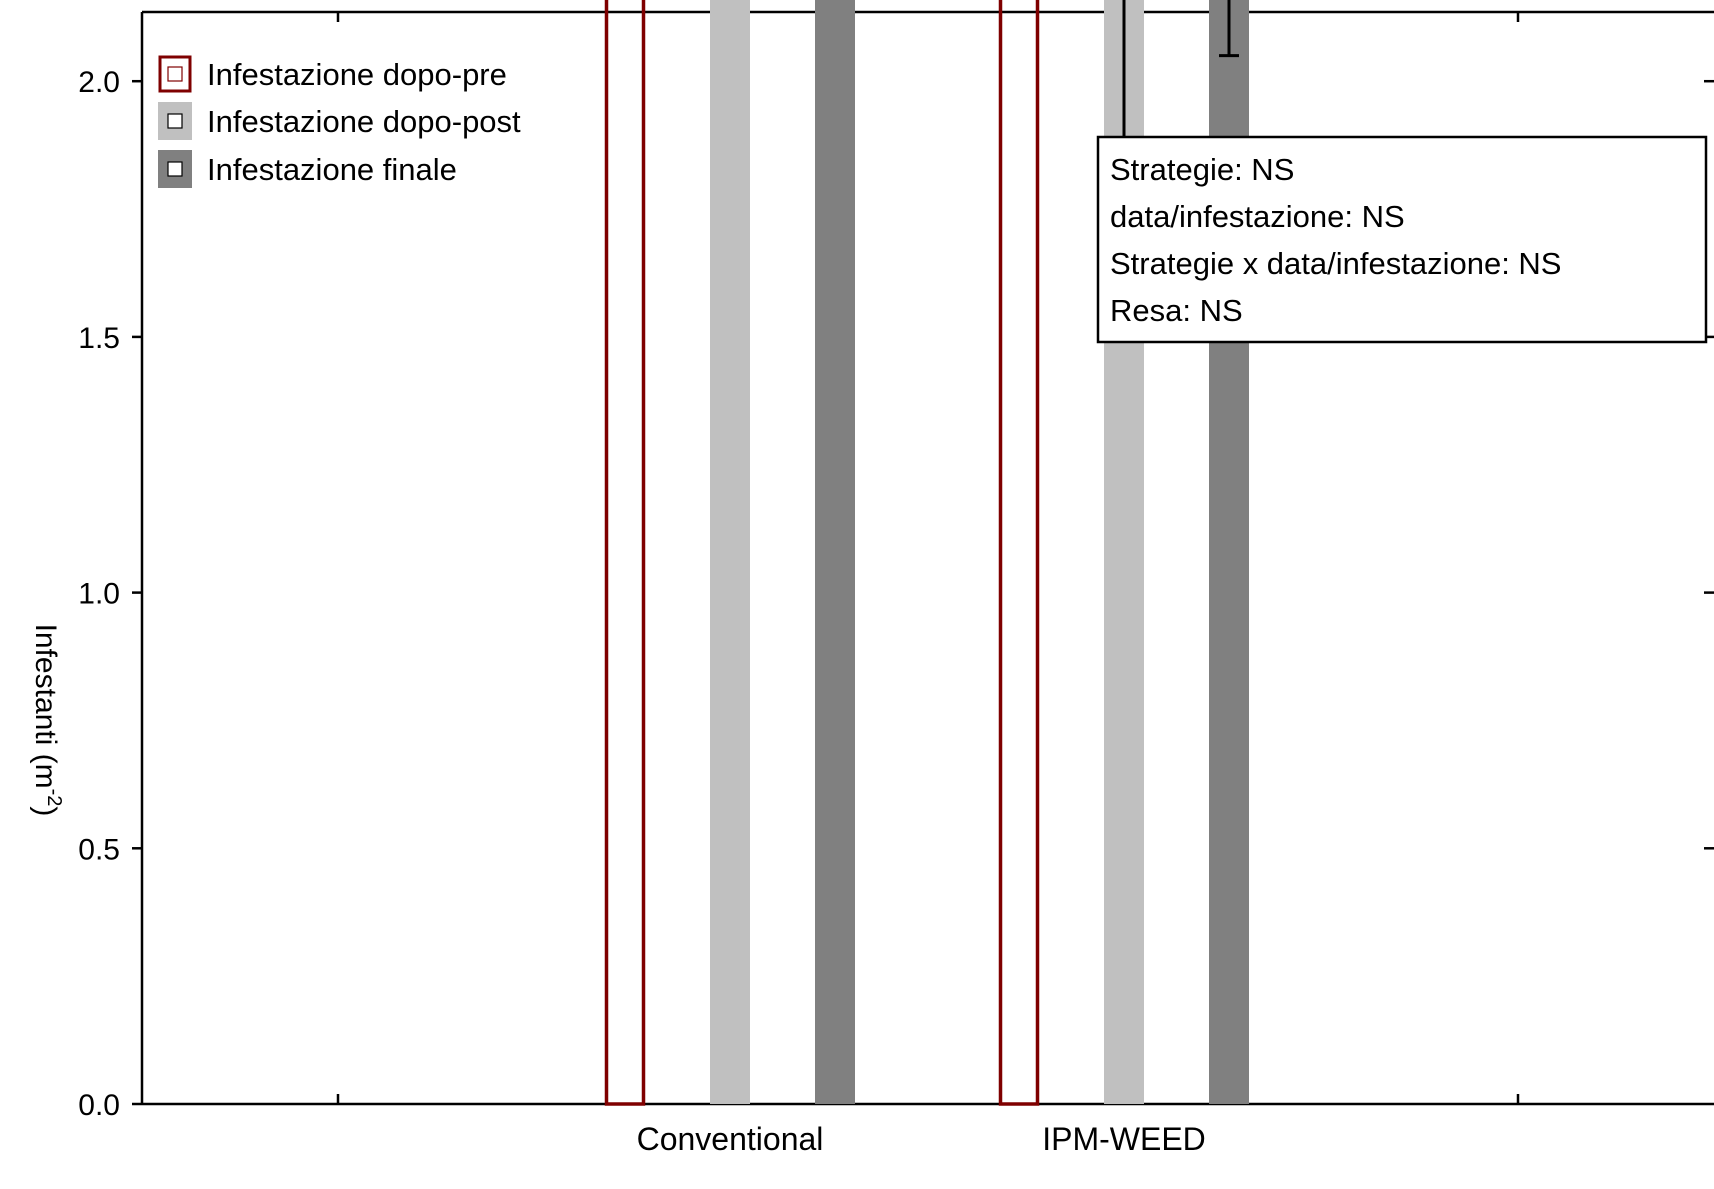 The image size is (1714, 1189). Describe the element at coordinates (1176, 310) in the screenshot. I see `annotation-line-4: Resa: NS` at that location.